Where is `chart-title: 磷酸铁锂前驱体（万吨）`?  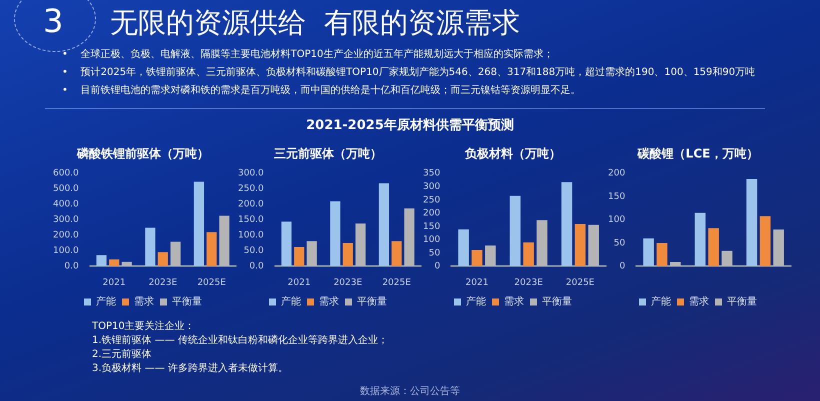 chart-title: 磷酸铁锂前驱体（万吨） is located at coordinates (142, 153).